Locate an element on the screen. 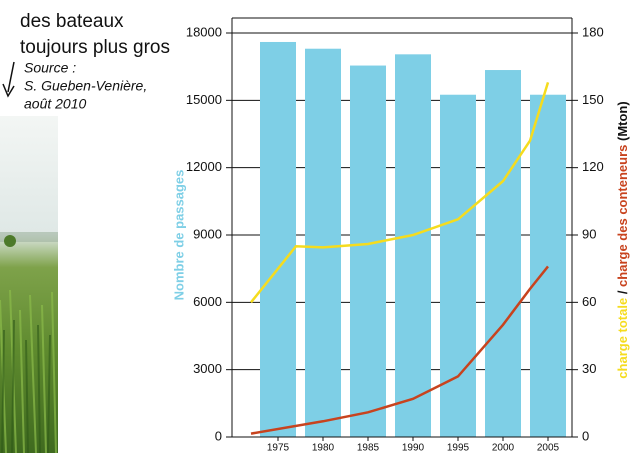 The height and width of the screenshot is (453, 634). y-tick-label: 0 is located at coordinates (218, 435).